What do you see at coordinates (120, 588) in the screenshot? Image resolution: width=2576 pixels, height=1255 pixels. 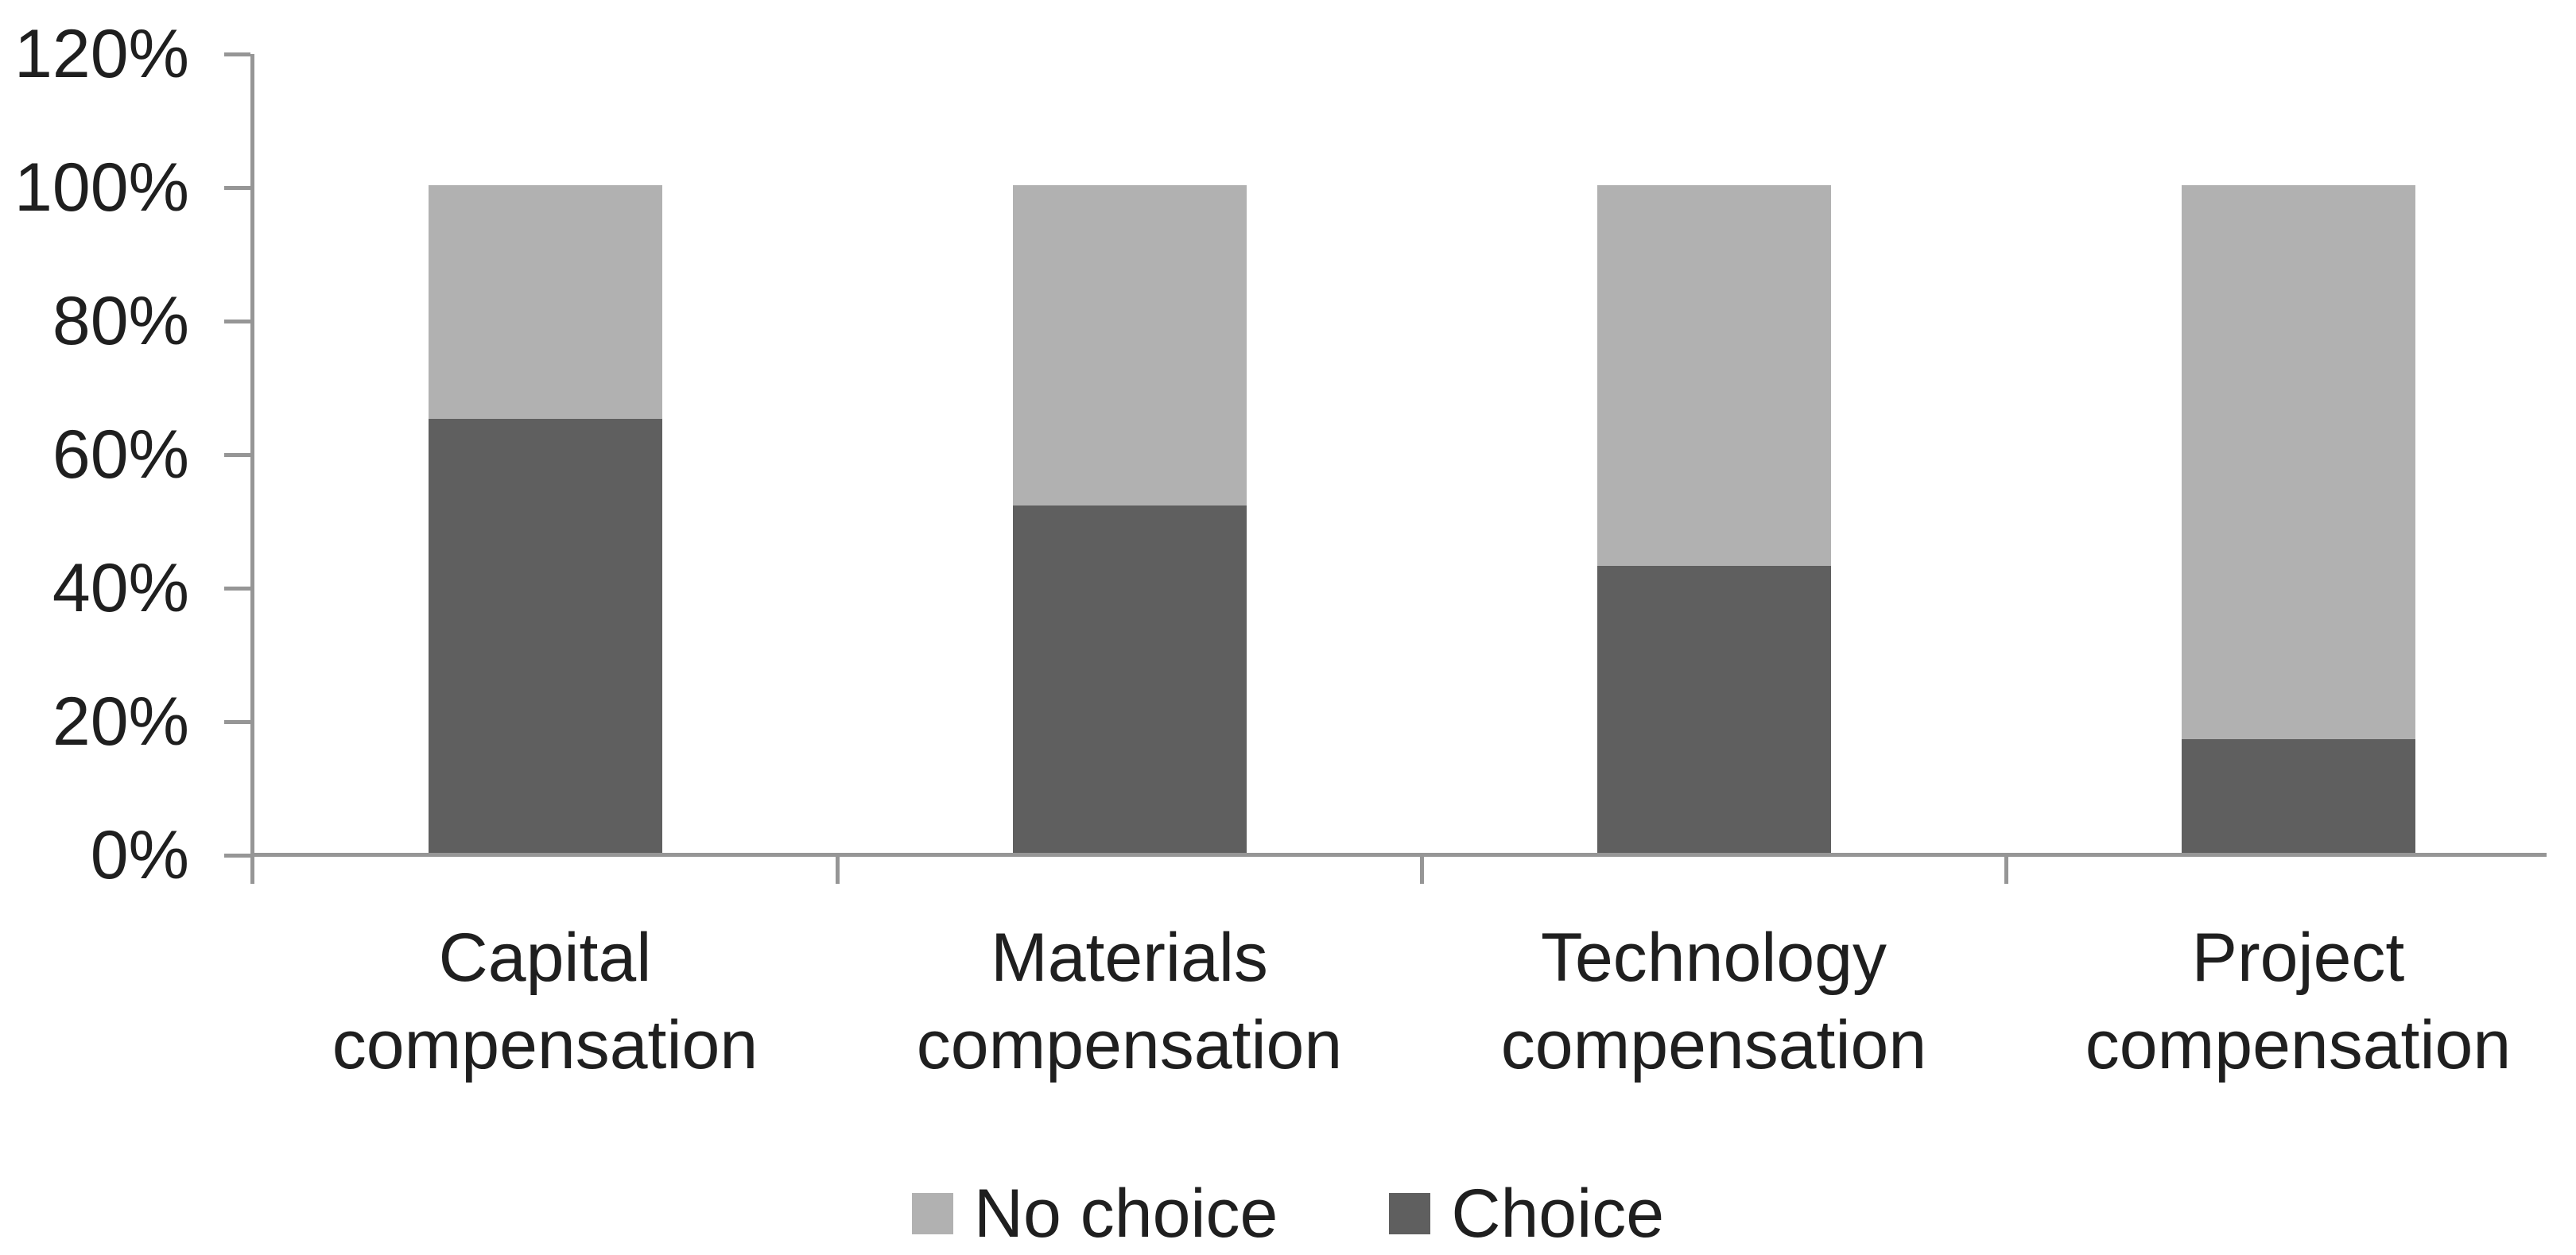 I see `y-axis-tick-label: 40%` at bounding box center [120, 588].